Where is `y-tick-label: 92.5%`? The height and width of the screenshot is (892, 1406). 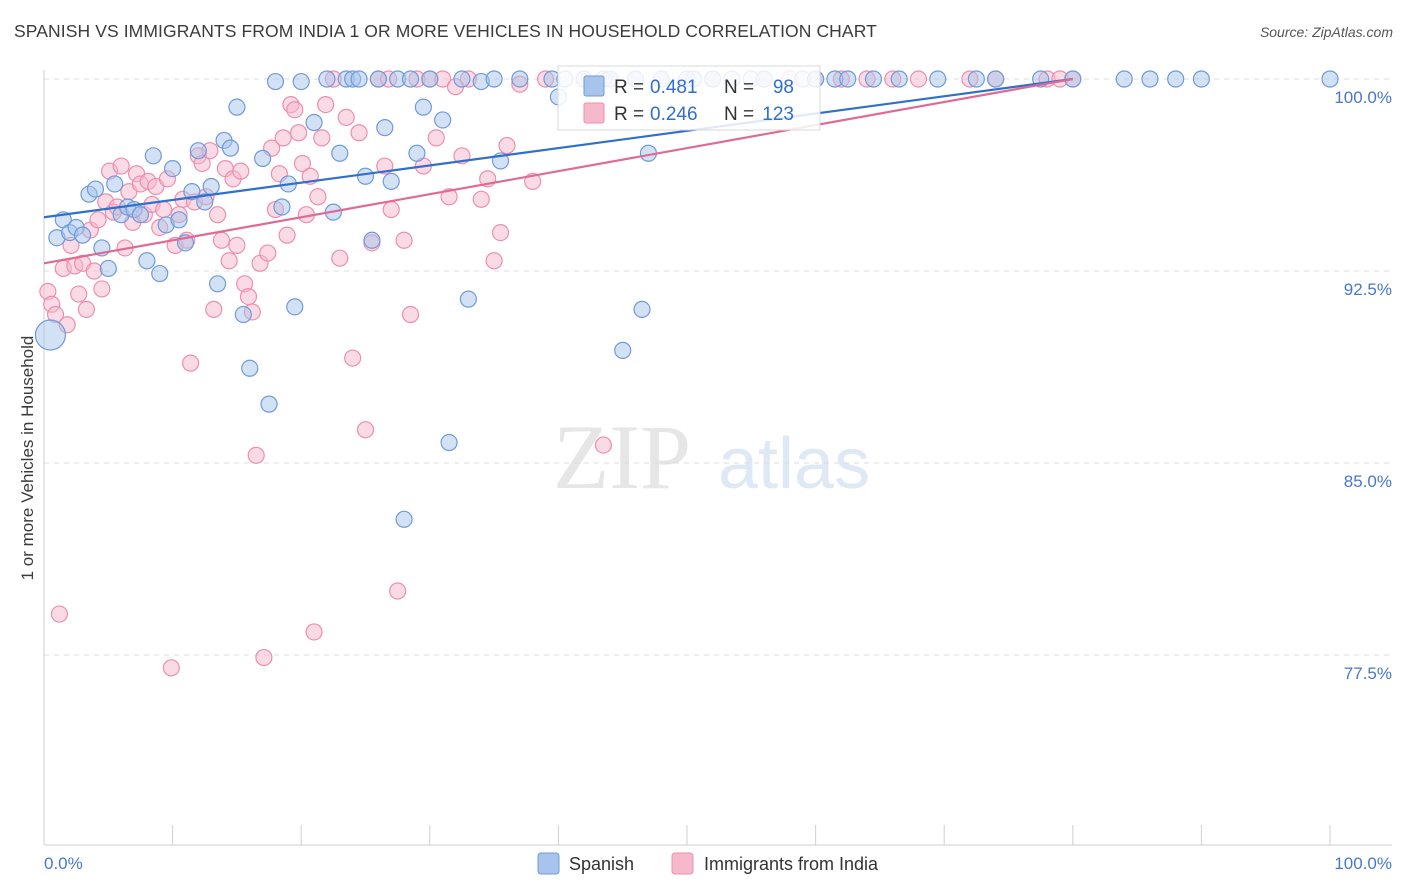
y-tick-label: 92.5% is located at coordinates (1368, 289).